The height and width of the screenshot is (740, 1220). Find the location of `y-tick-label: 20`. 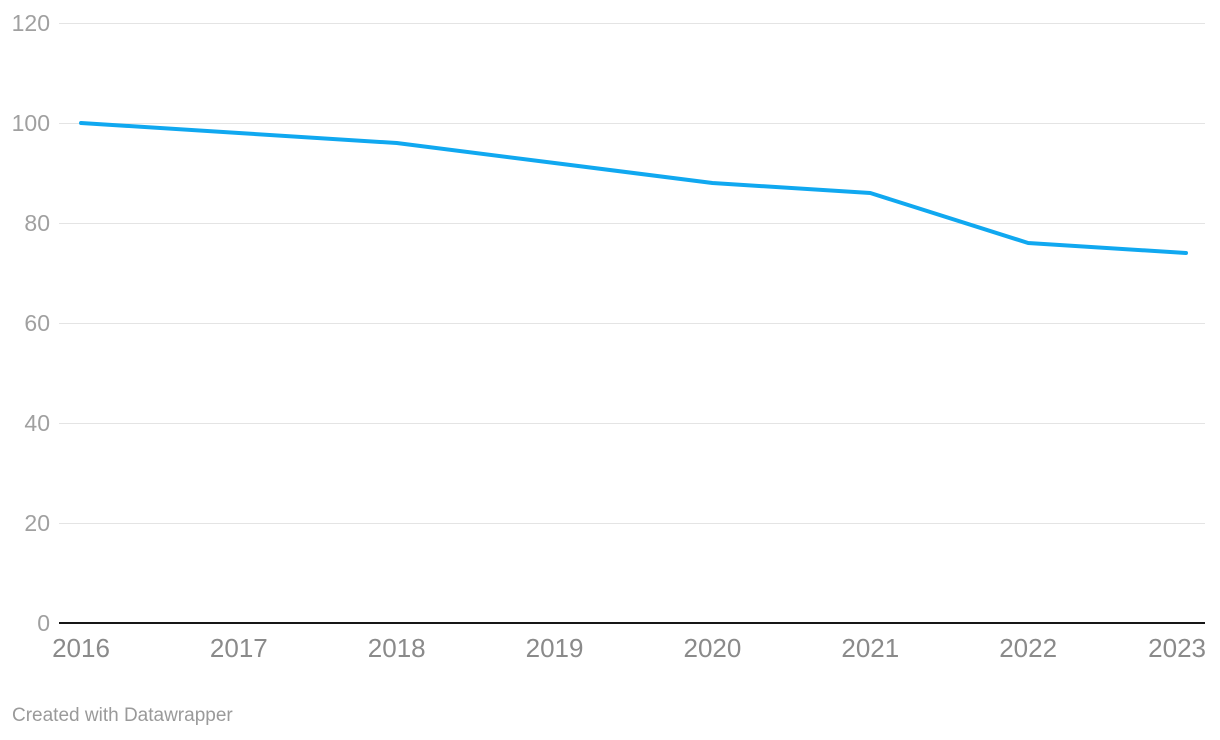

y-tick-label: 20 is located at coordinates (37, 523).